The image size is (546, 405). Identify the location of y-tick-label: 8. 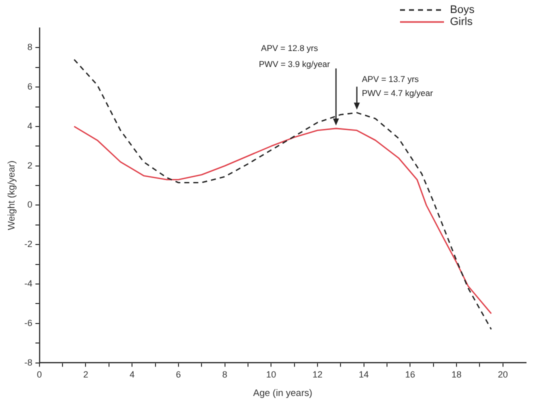
(29, 47).